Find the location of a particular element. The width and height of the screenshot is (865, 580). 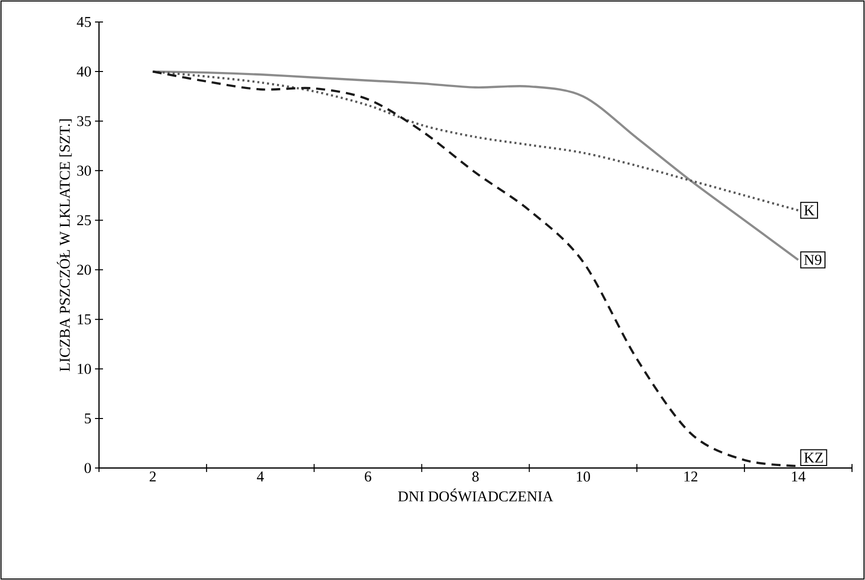

y-axis-title: LICZBA PSZCZÓŁ W LKLATCE [SZT.] is located at coordinates (64, 245).